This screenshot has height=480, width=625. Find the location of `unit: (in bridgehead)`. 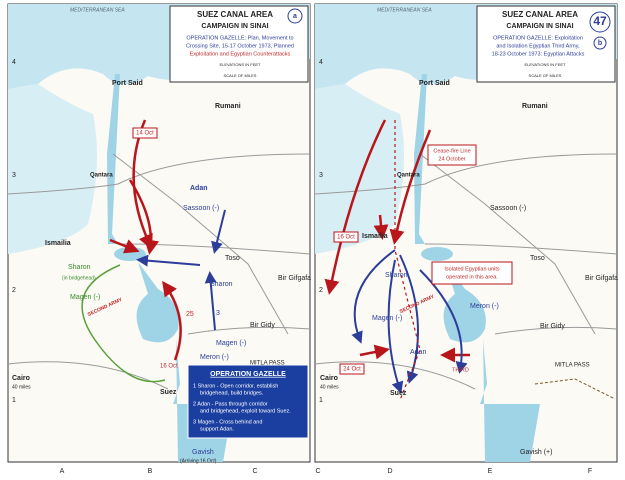

unit: (in bridgehead) is located at coordinates (79, 278).